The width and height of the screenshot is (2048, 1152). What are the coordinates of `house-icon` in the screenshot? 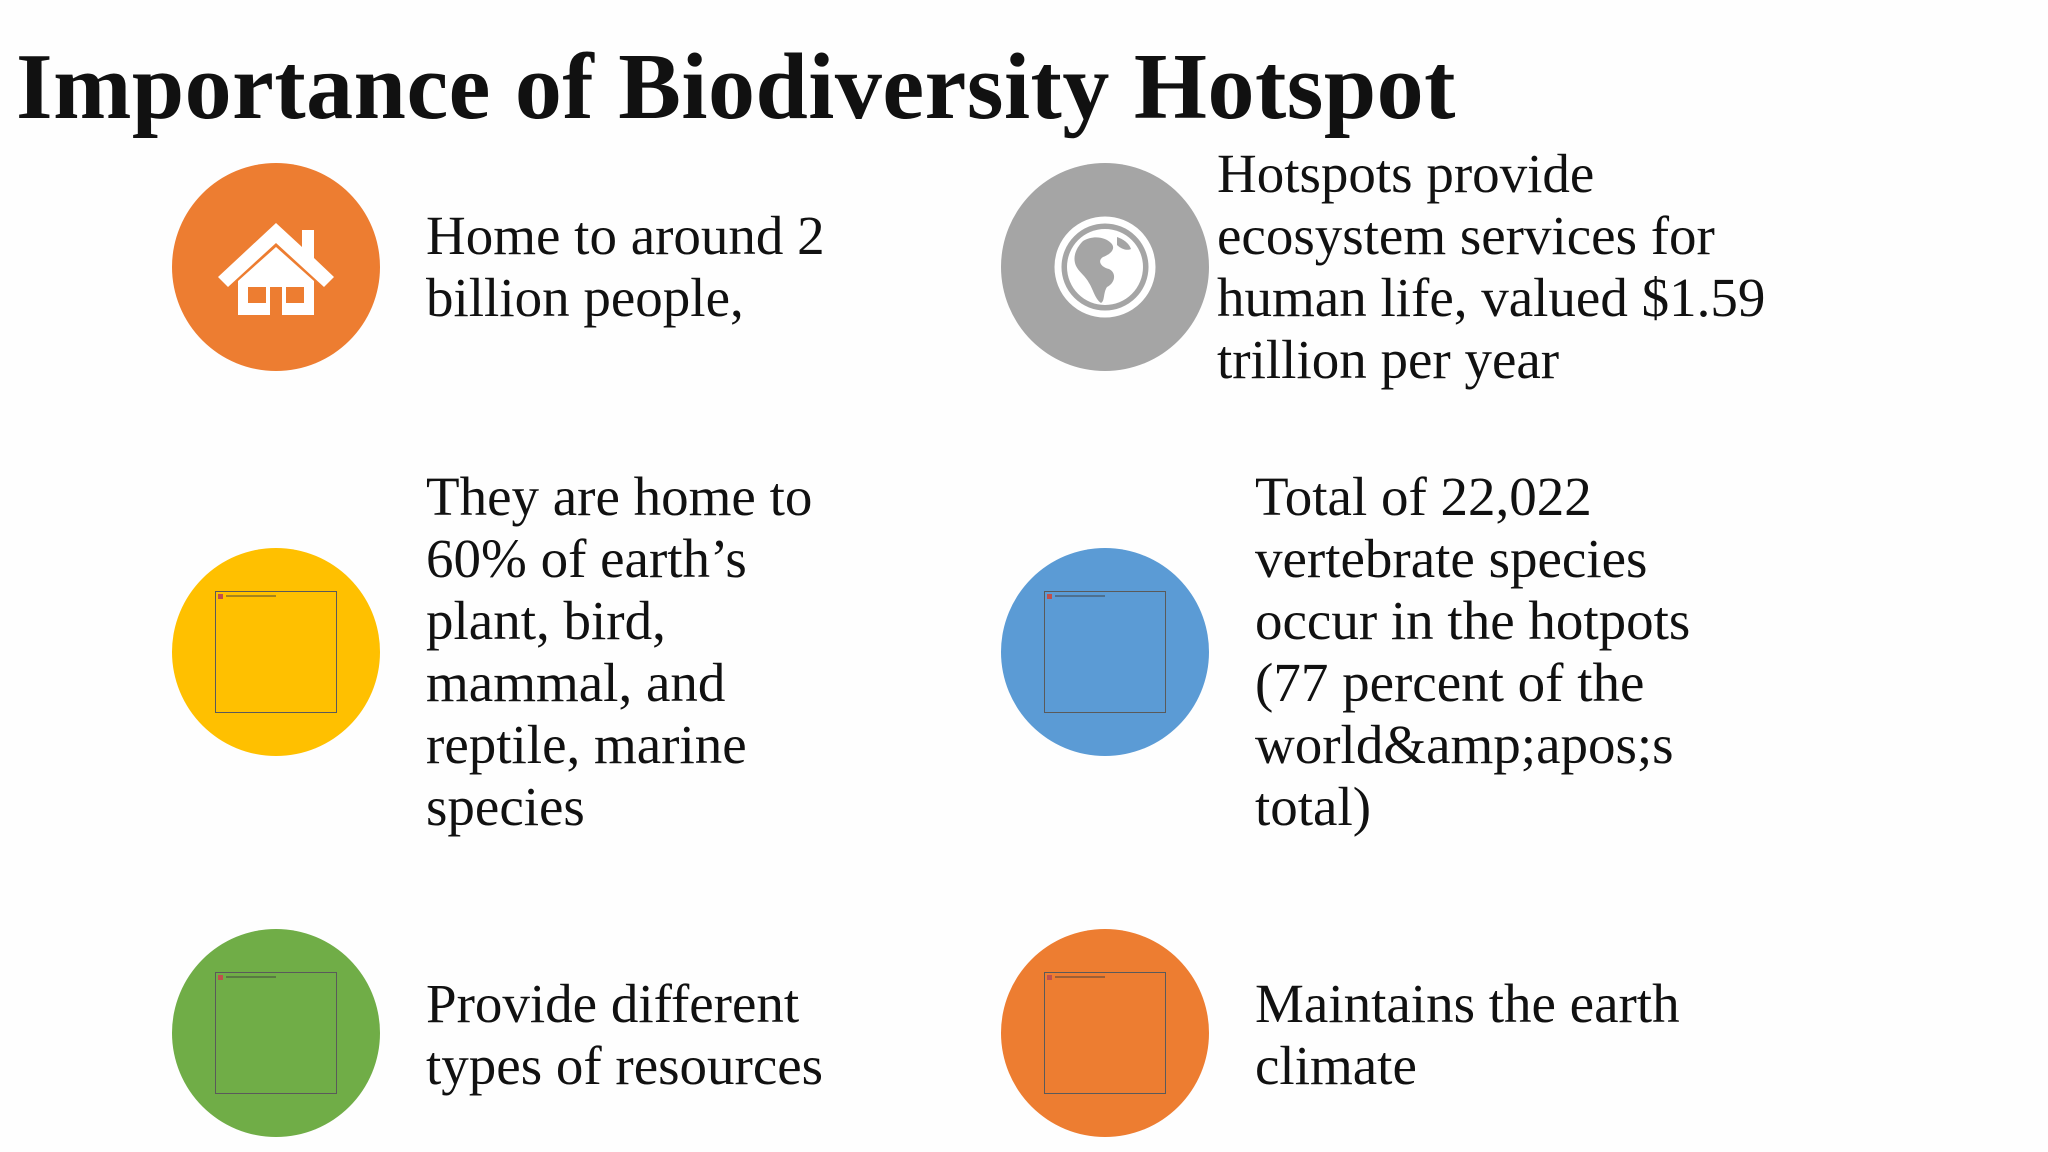 It's located at (276, 269).